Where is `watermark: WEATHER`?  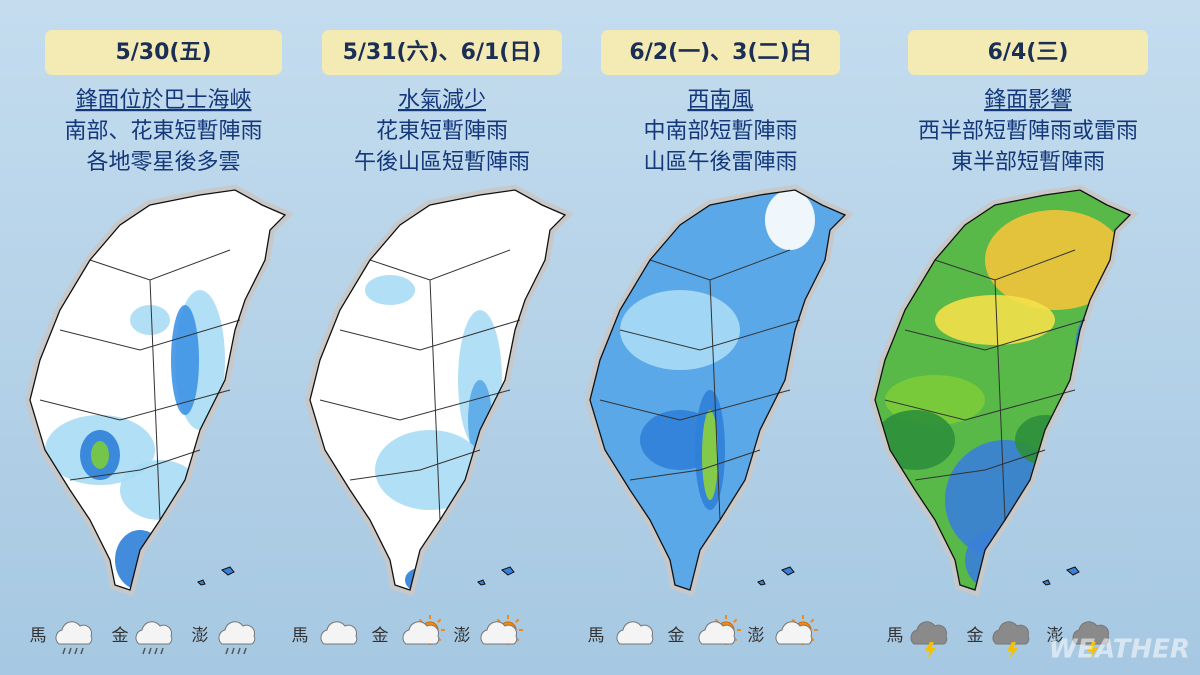 watermark: WEATHER is located at coordinates (1119, 650).